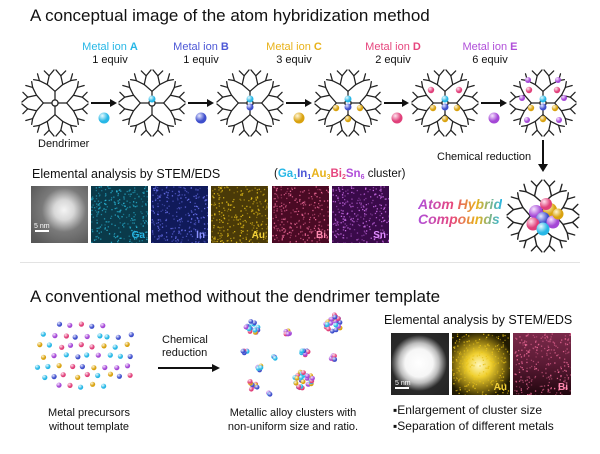 The height and width of the screenshot is (454, 600). Describe the element at coordinates (293, 413) in the screenshot. I see `alloy-caption-1: Metallic alloy clusters with` at that location.